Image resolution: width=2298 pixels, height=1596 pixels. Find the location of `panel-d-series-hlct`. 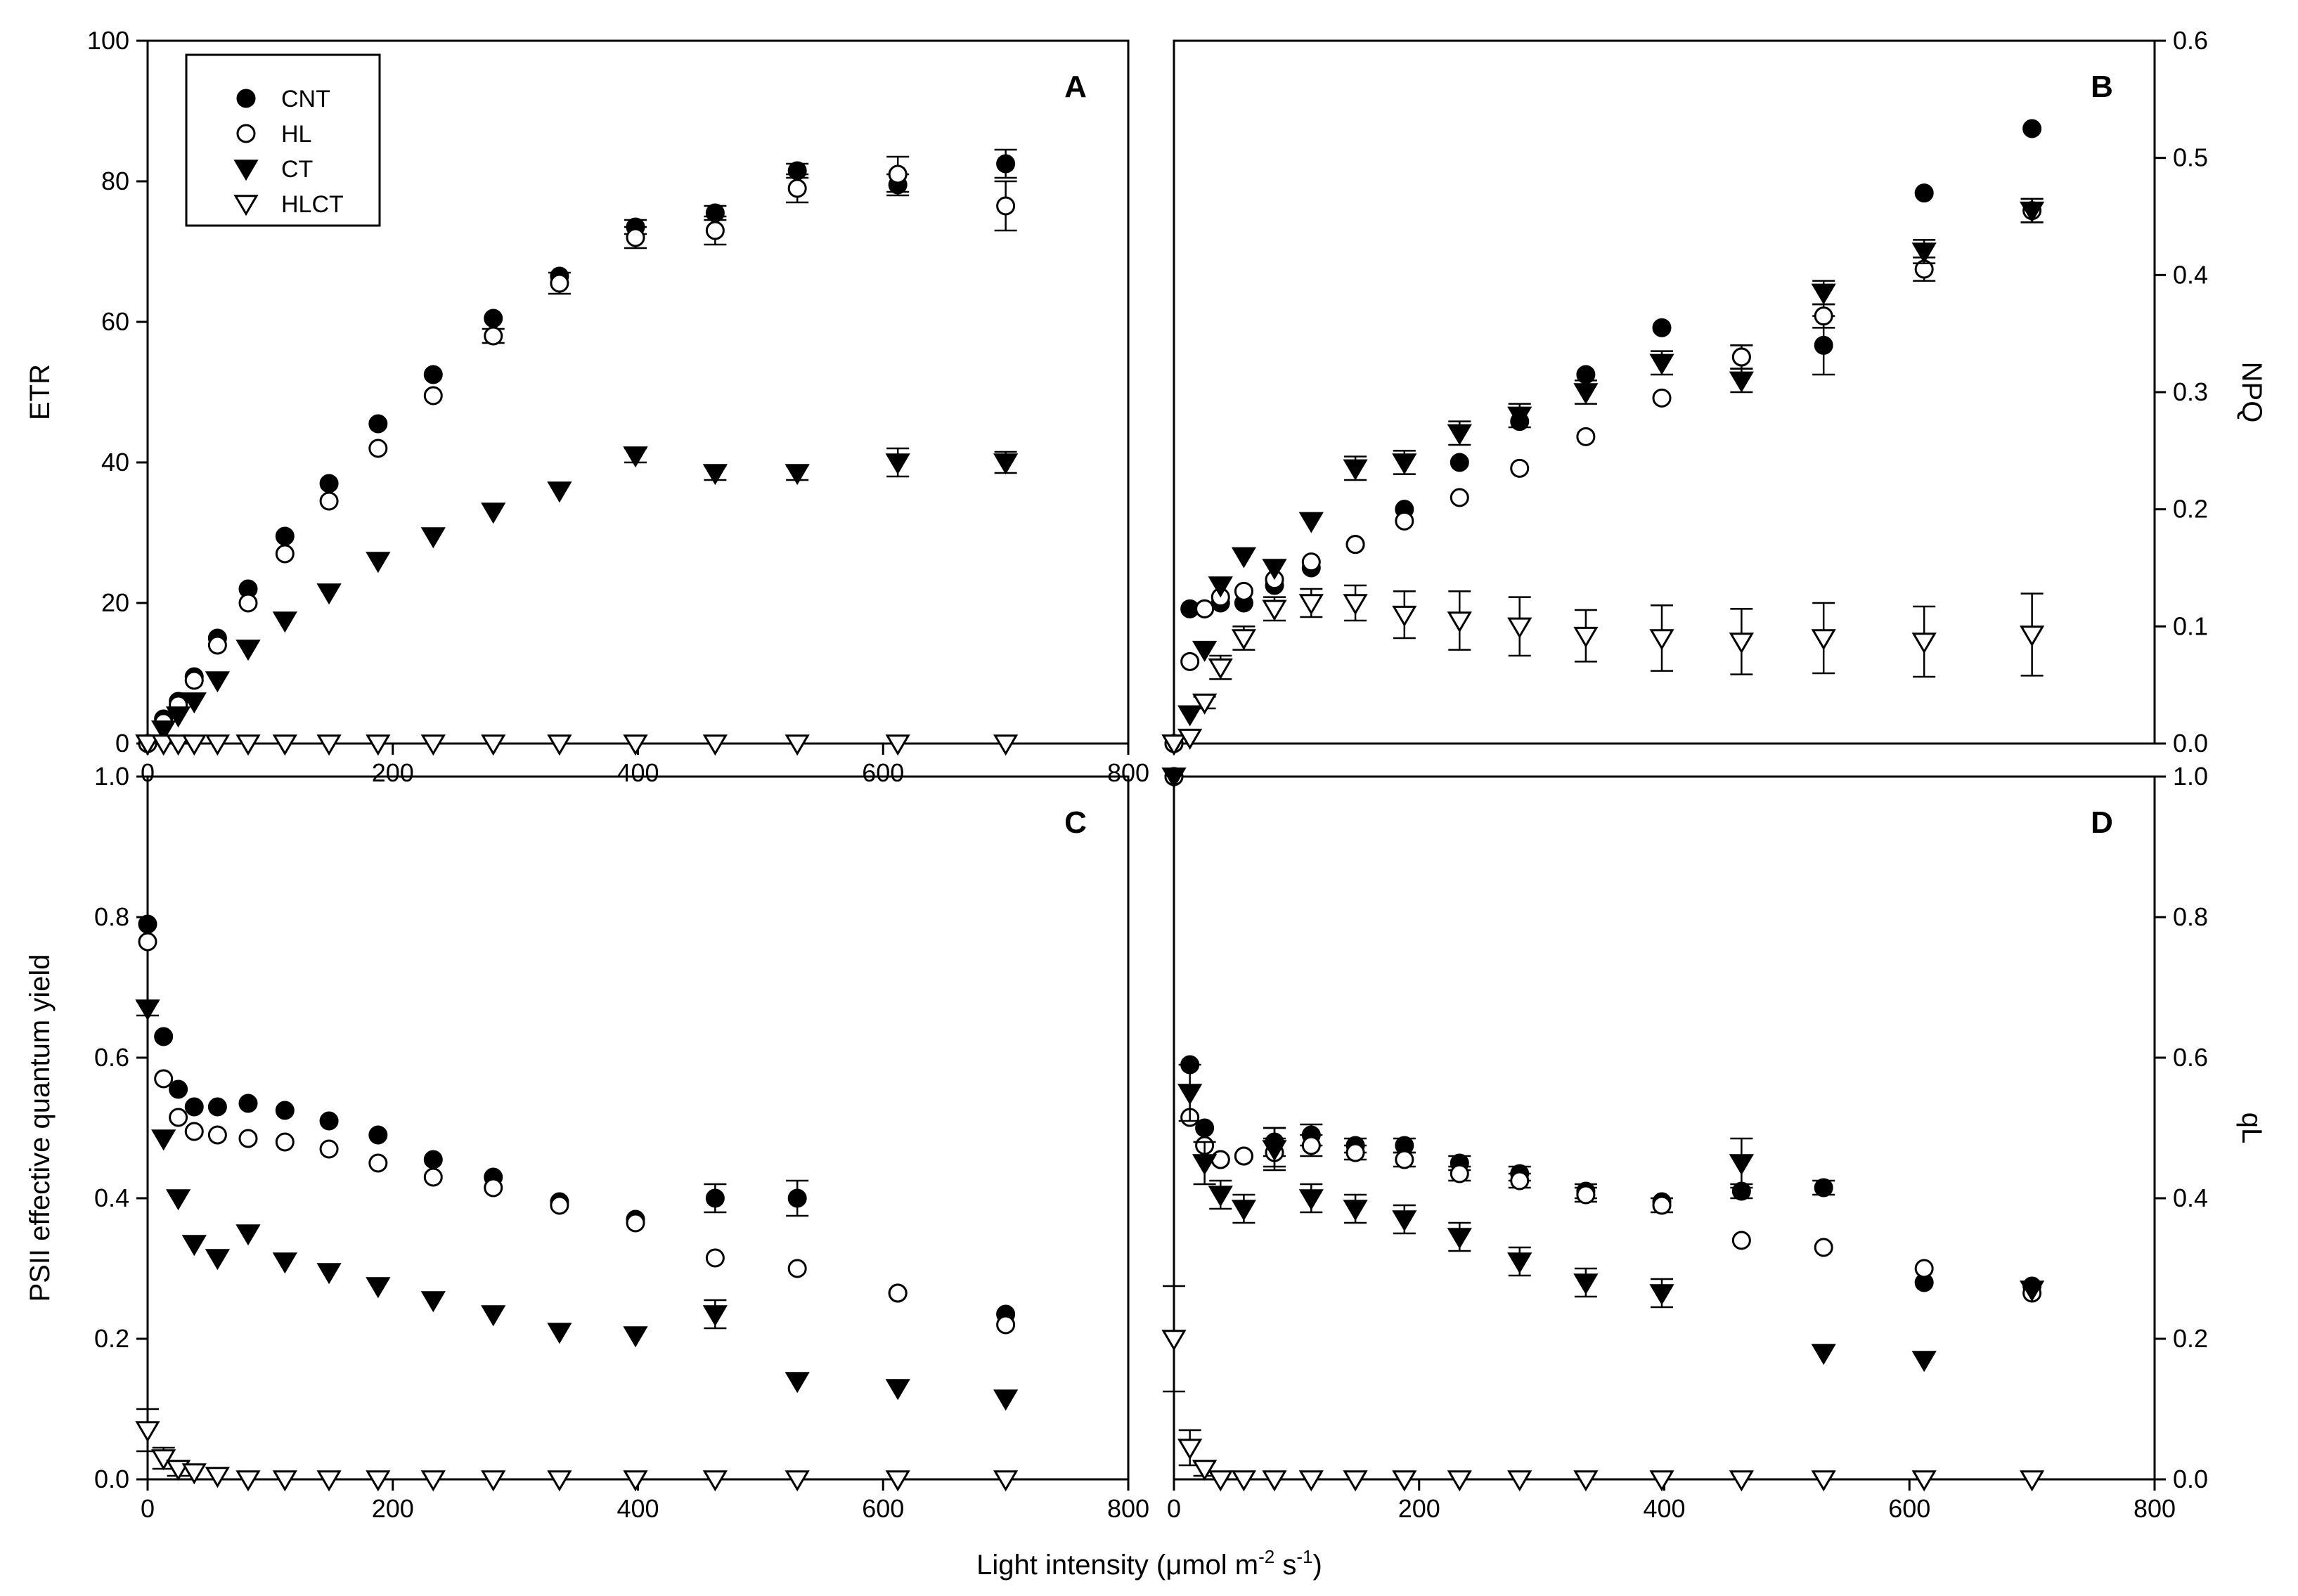

panel-d-series-hlct is located at coordinates (1603, 1388).